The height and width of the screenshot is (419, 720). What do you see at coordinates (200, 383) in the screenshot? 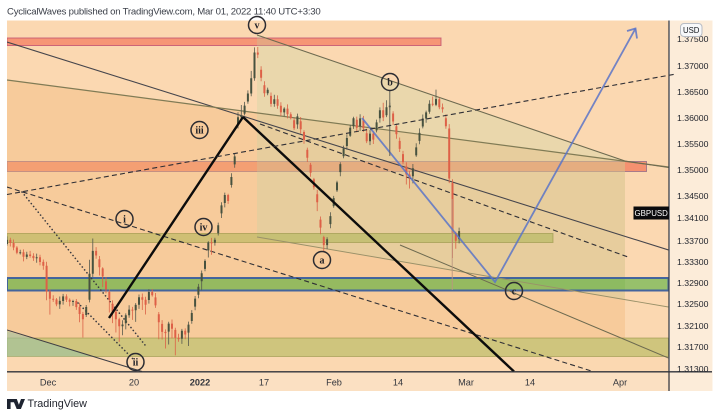
I see `svg-text: 2022` at bounding box center [200, 383].